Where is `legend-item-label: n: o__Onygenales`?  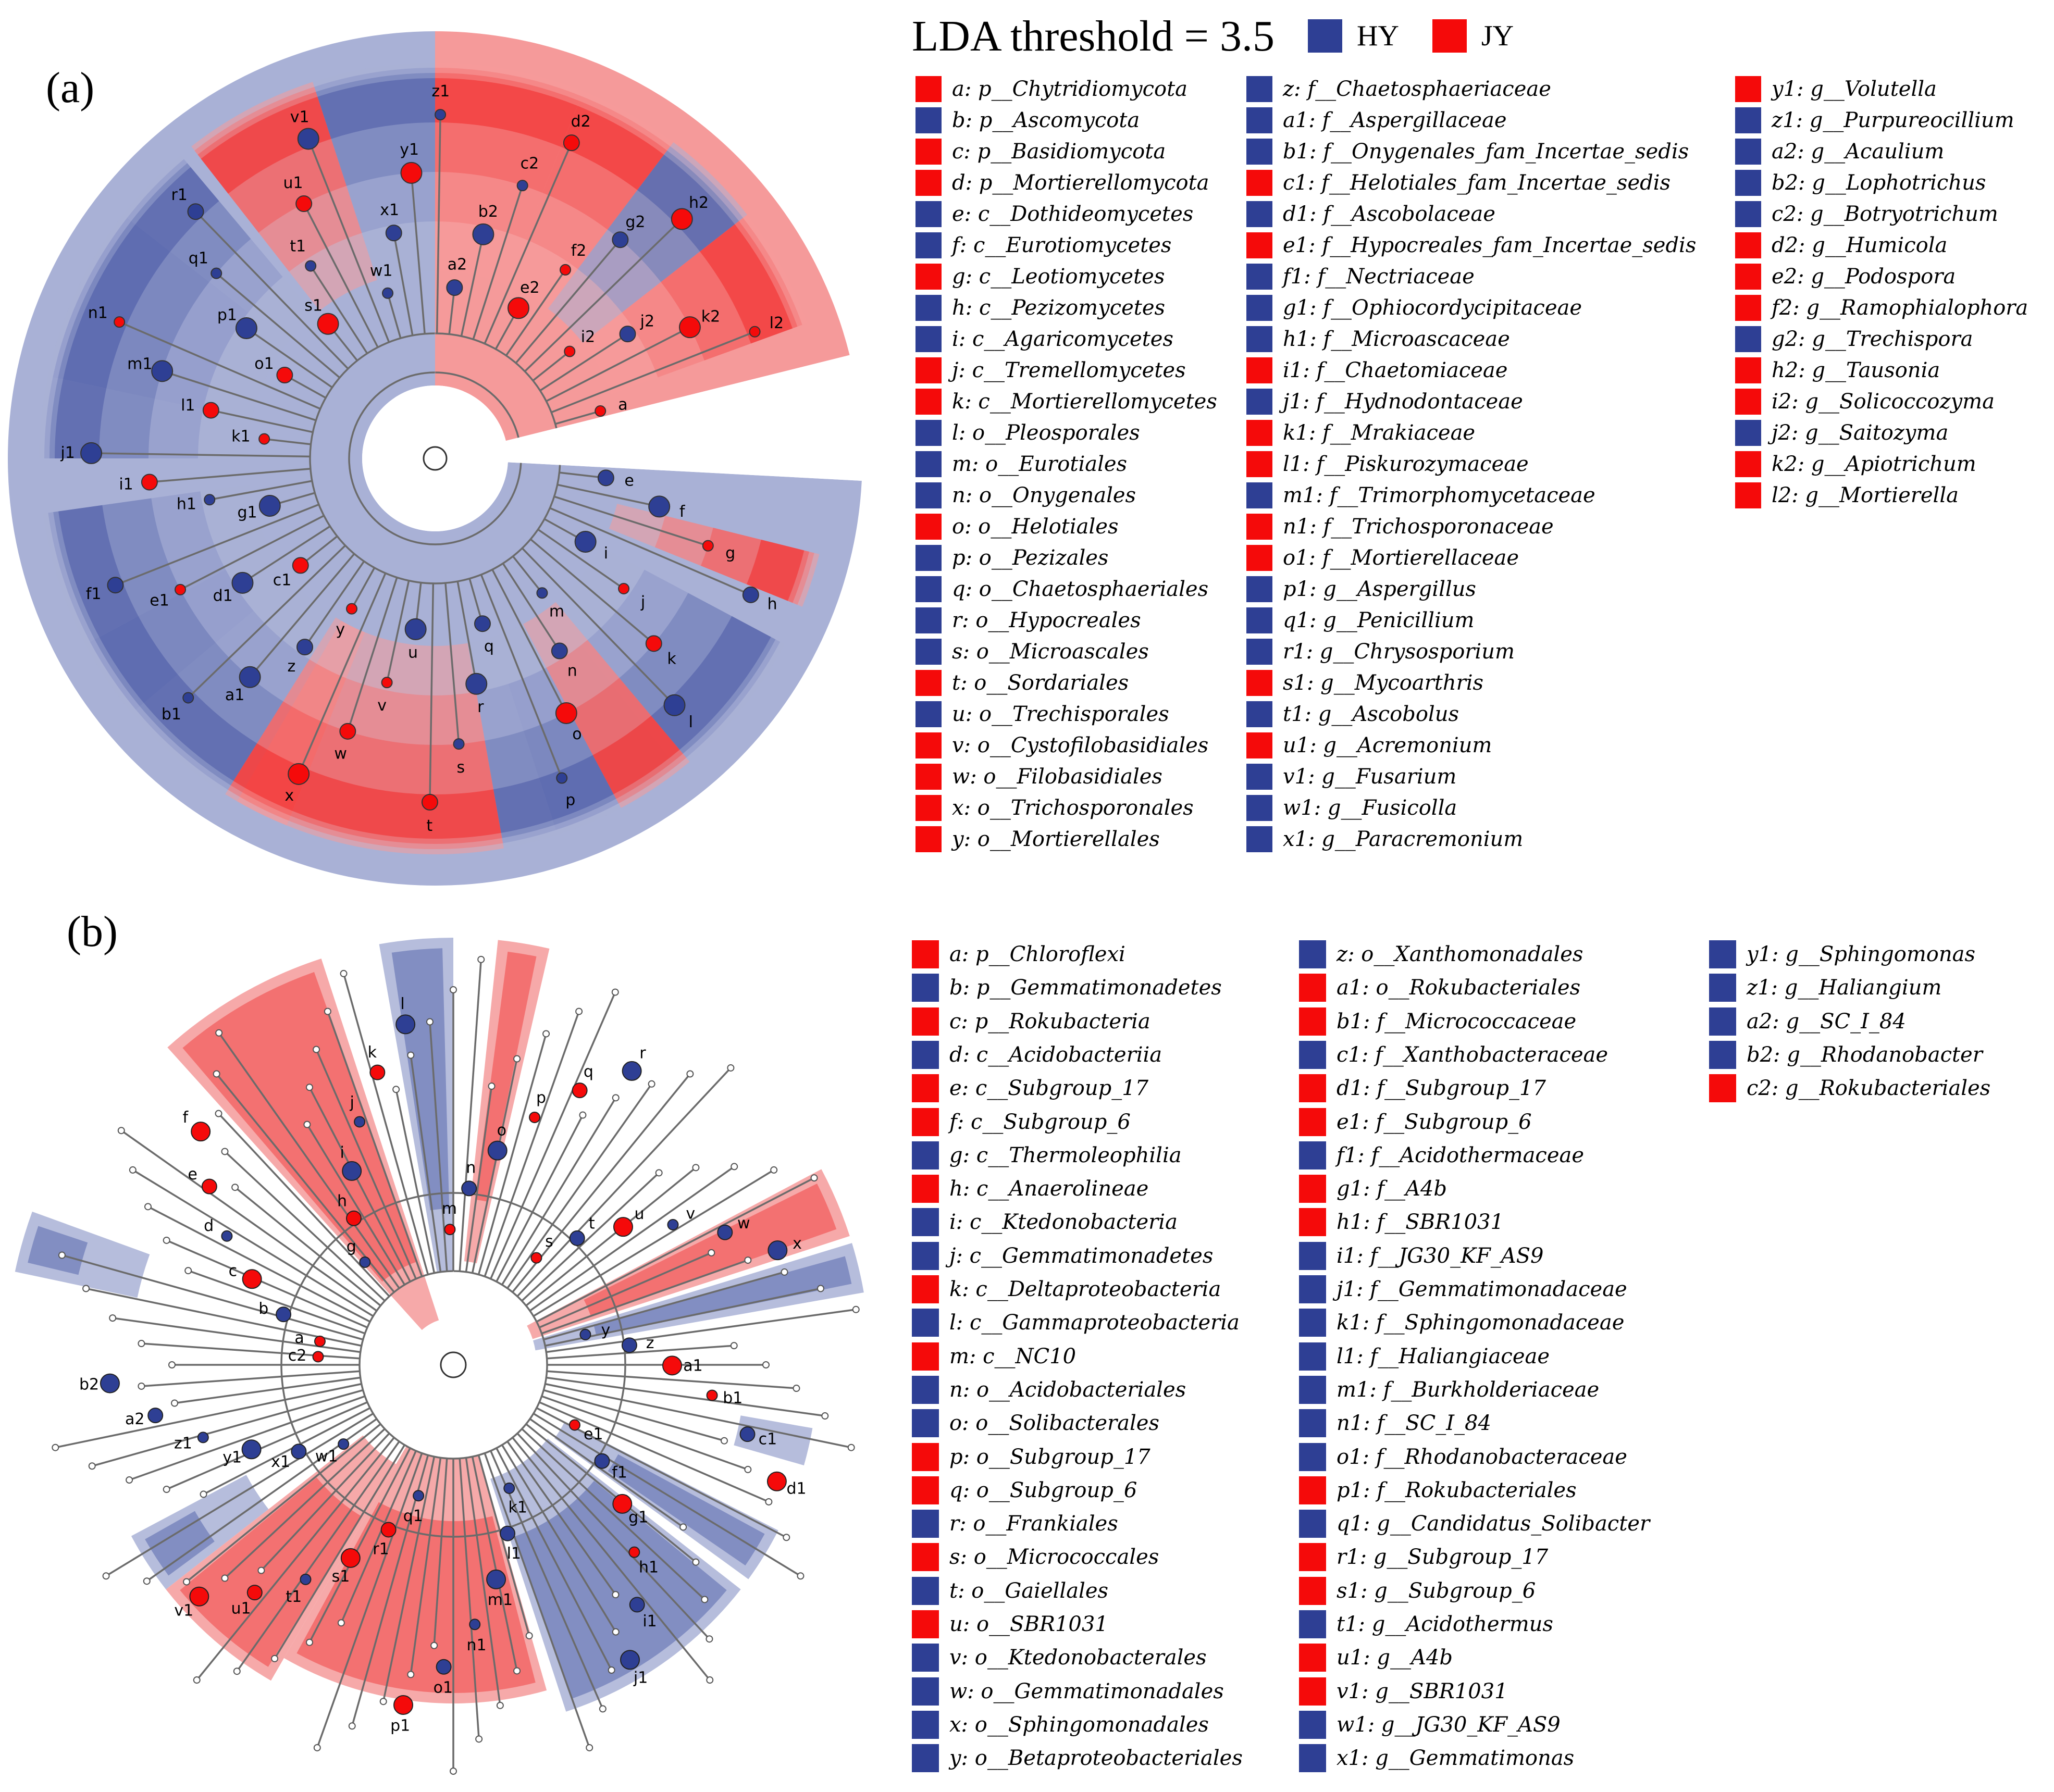 legend-item-label: n: o__Onygenales is located at coordinates (1044, 495).